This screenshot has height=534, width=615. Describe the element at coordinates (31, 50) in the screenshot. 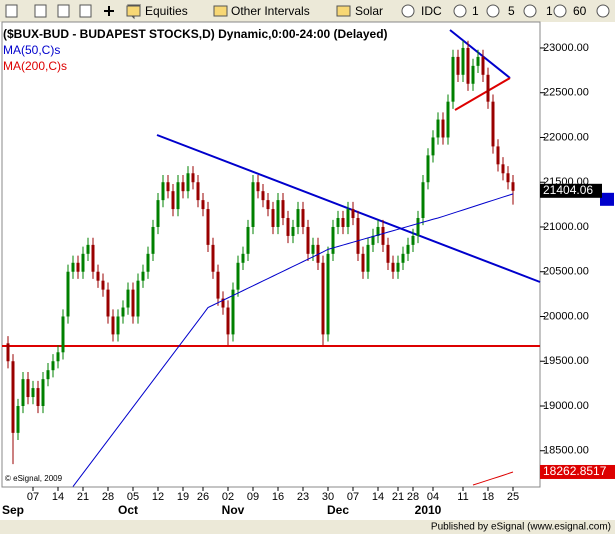

I see `legend-entry: MA(50,C)s` at that location.